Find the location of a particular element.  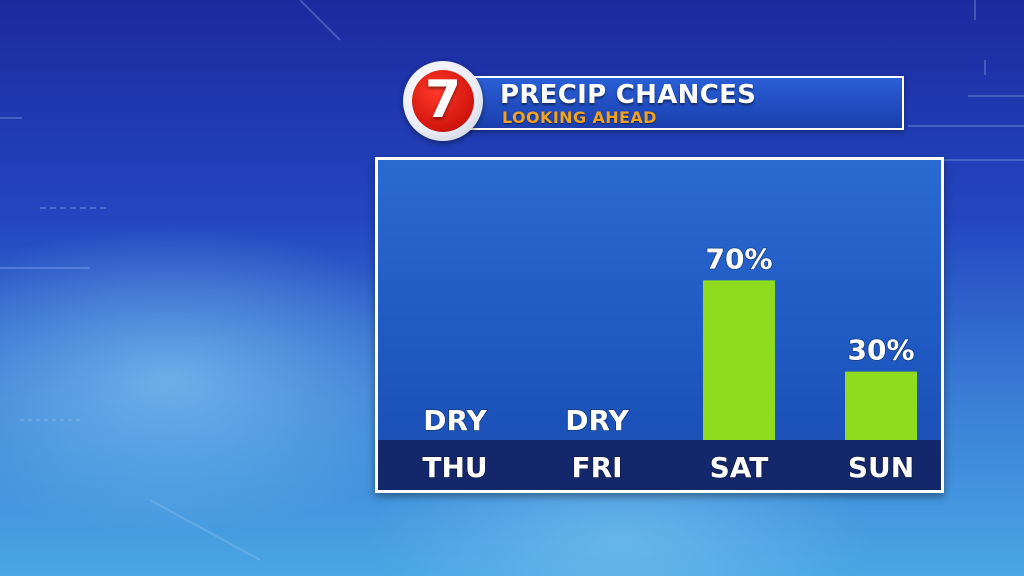

logo-number: 7 is located at coordinates (443, 100).